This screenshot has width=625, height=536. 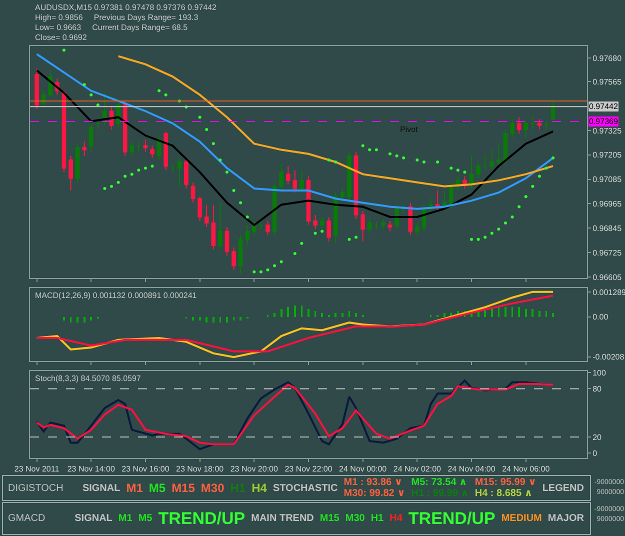 I want to click on chart-title: AUDUSDX,M15 0.97381 0.97478 0.97376 0.97442, so click(x=126, y=7).